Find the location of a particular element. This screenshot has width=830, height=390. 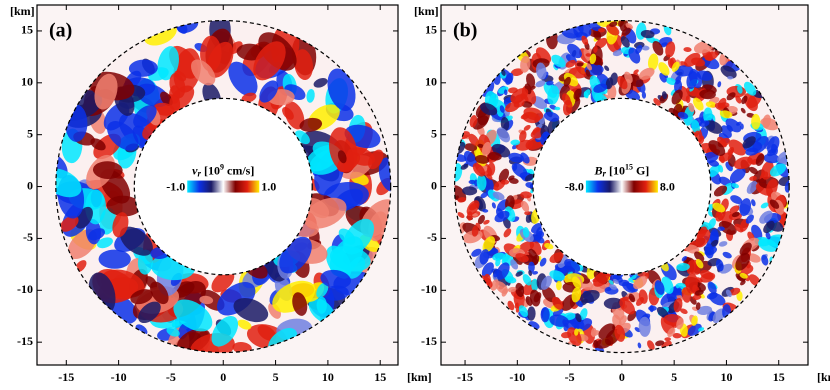

y-axis-label: [km] is located at coordinates (426, 11).